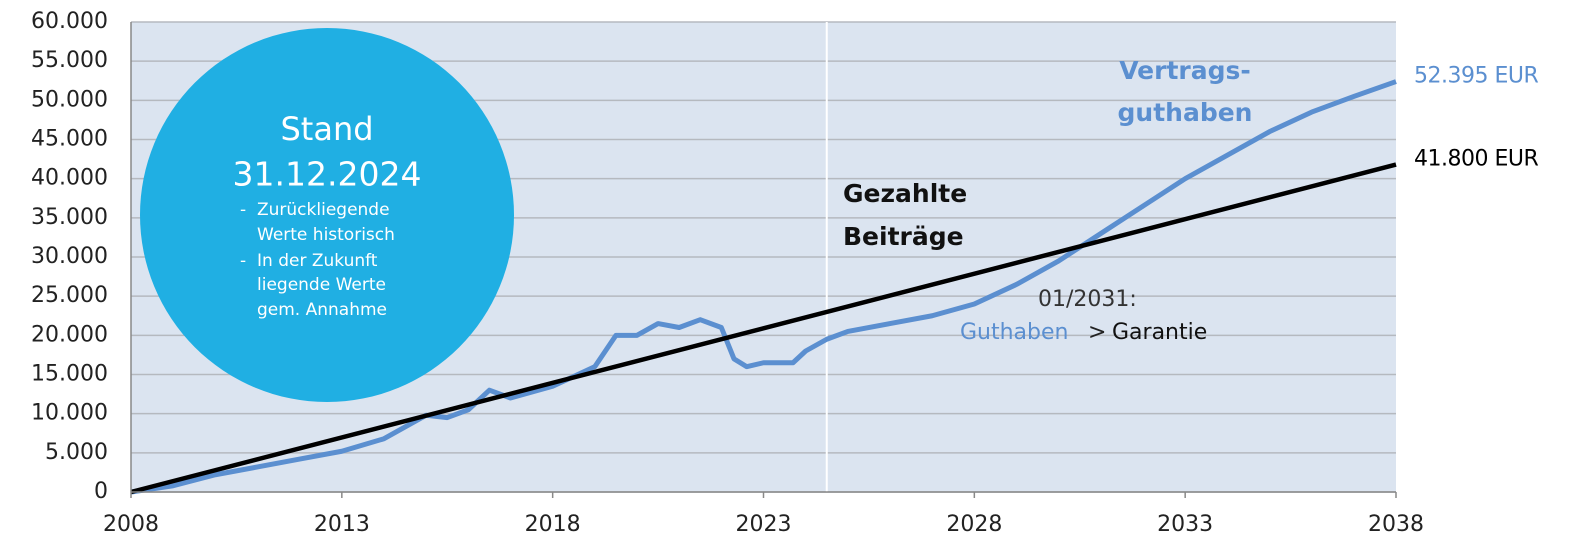 The width and height of the screenshot is (1594, 552). What do you see at coordinates (69, 217) in the screenshot?
I see `y-tick-label: 35.000` at bounding box center [69, 217].